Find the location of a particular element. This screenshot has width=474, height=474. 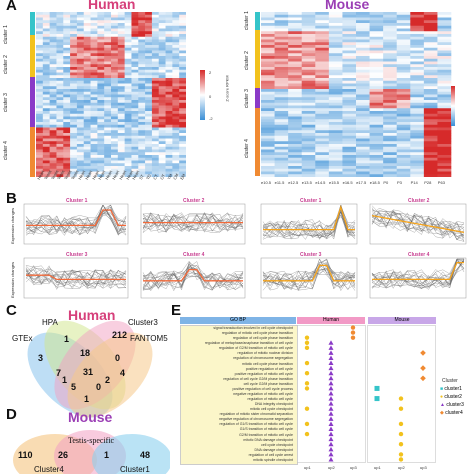

mouse-cluster1-lineplot is located at coordinates (309, 224).